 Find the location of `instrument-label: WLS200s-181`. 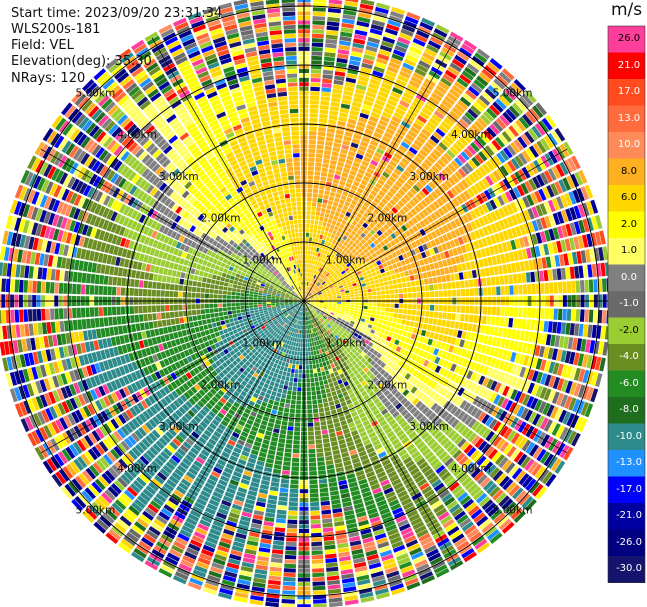

instrument-label: WLS200s-181 is located at coordinates (56, 29).